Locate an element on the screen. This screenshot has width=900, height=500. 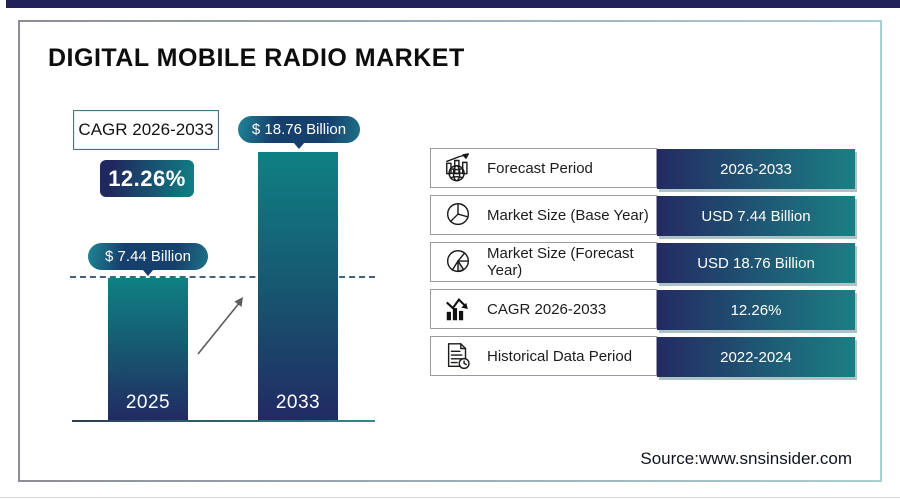
table-value-cell: 2026-2033 is located at coordinates (756, 169).